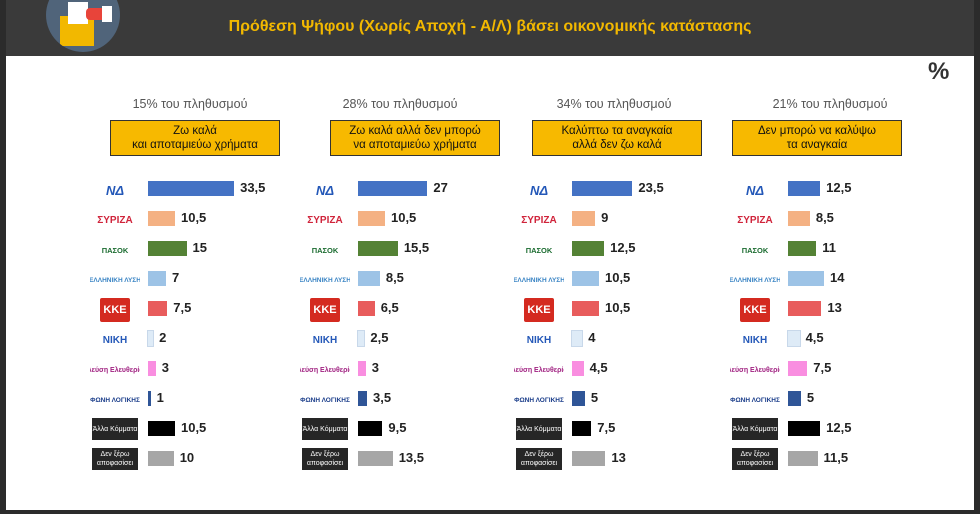  Describe the element at coordinates (624, 342) in the screenshot. I see `party-row: ΝΙΚΗ 4` at that location.